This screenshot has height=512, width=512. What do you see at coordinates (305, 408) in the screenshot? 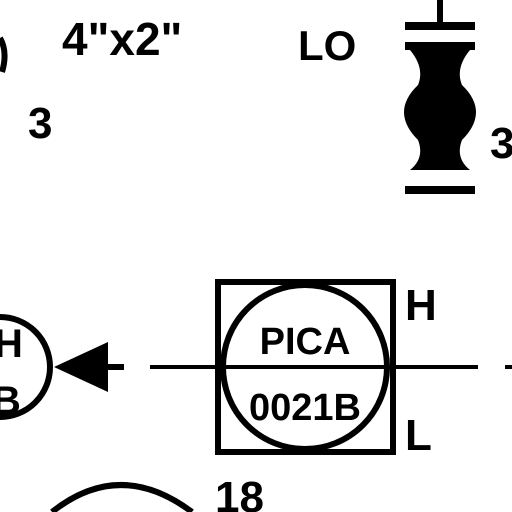
I see `instrument-tag-bottom: 0021B` at bounding box center [305, 408].